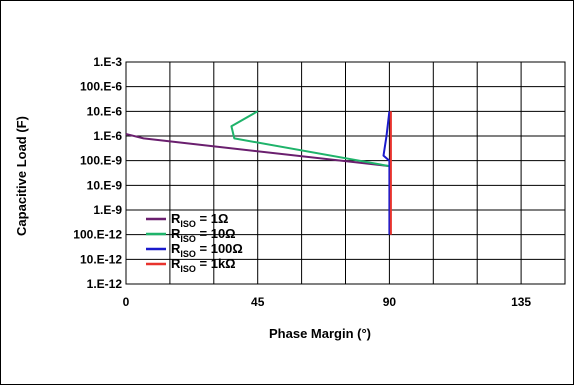  Describe the element at coordinates (390, 302) in the screenshot. I see `x-tick-label: 90` at that location.